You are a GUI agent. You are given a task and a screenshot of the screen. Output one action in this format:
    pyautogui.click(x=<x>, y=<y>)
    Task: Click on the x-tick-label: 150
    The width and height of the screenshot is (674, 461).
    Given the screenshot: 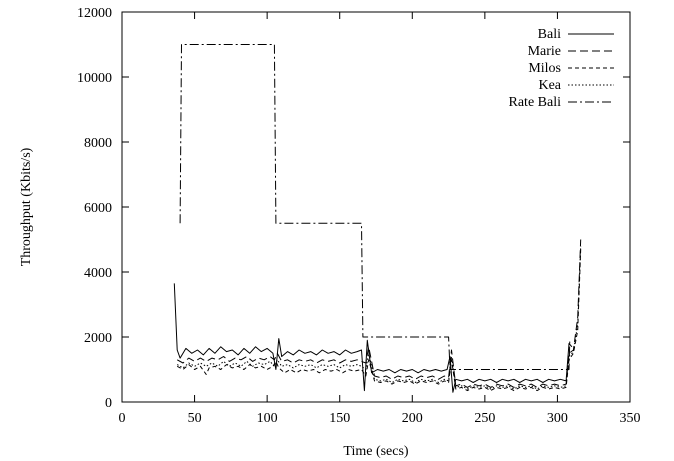 What is the action you would take?
    pyautogui.click(x=339, y=418)
    